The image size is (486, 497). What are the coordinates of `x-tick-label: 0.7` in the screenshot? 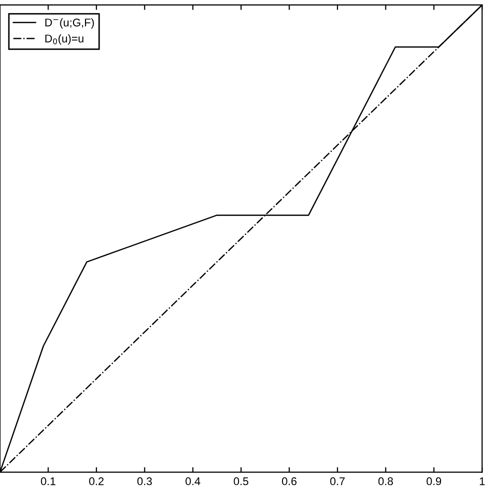 It's located at (337, 481).